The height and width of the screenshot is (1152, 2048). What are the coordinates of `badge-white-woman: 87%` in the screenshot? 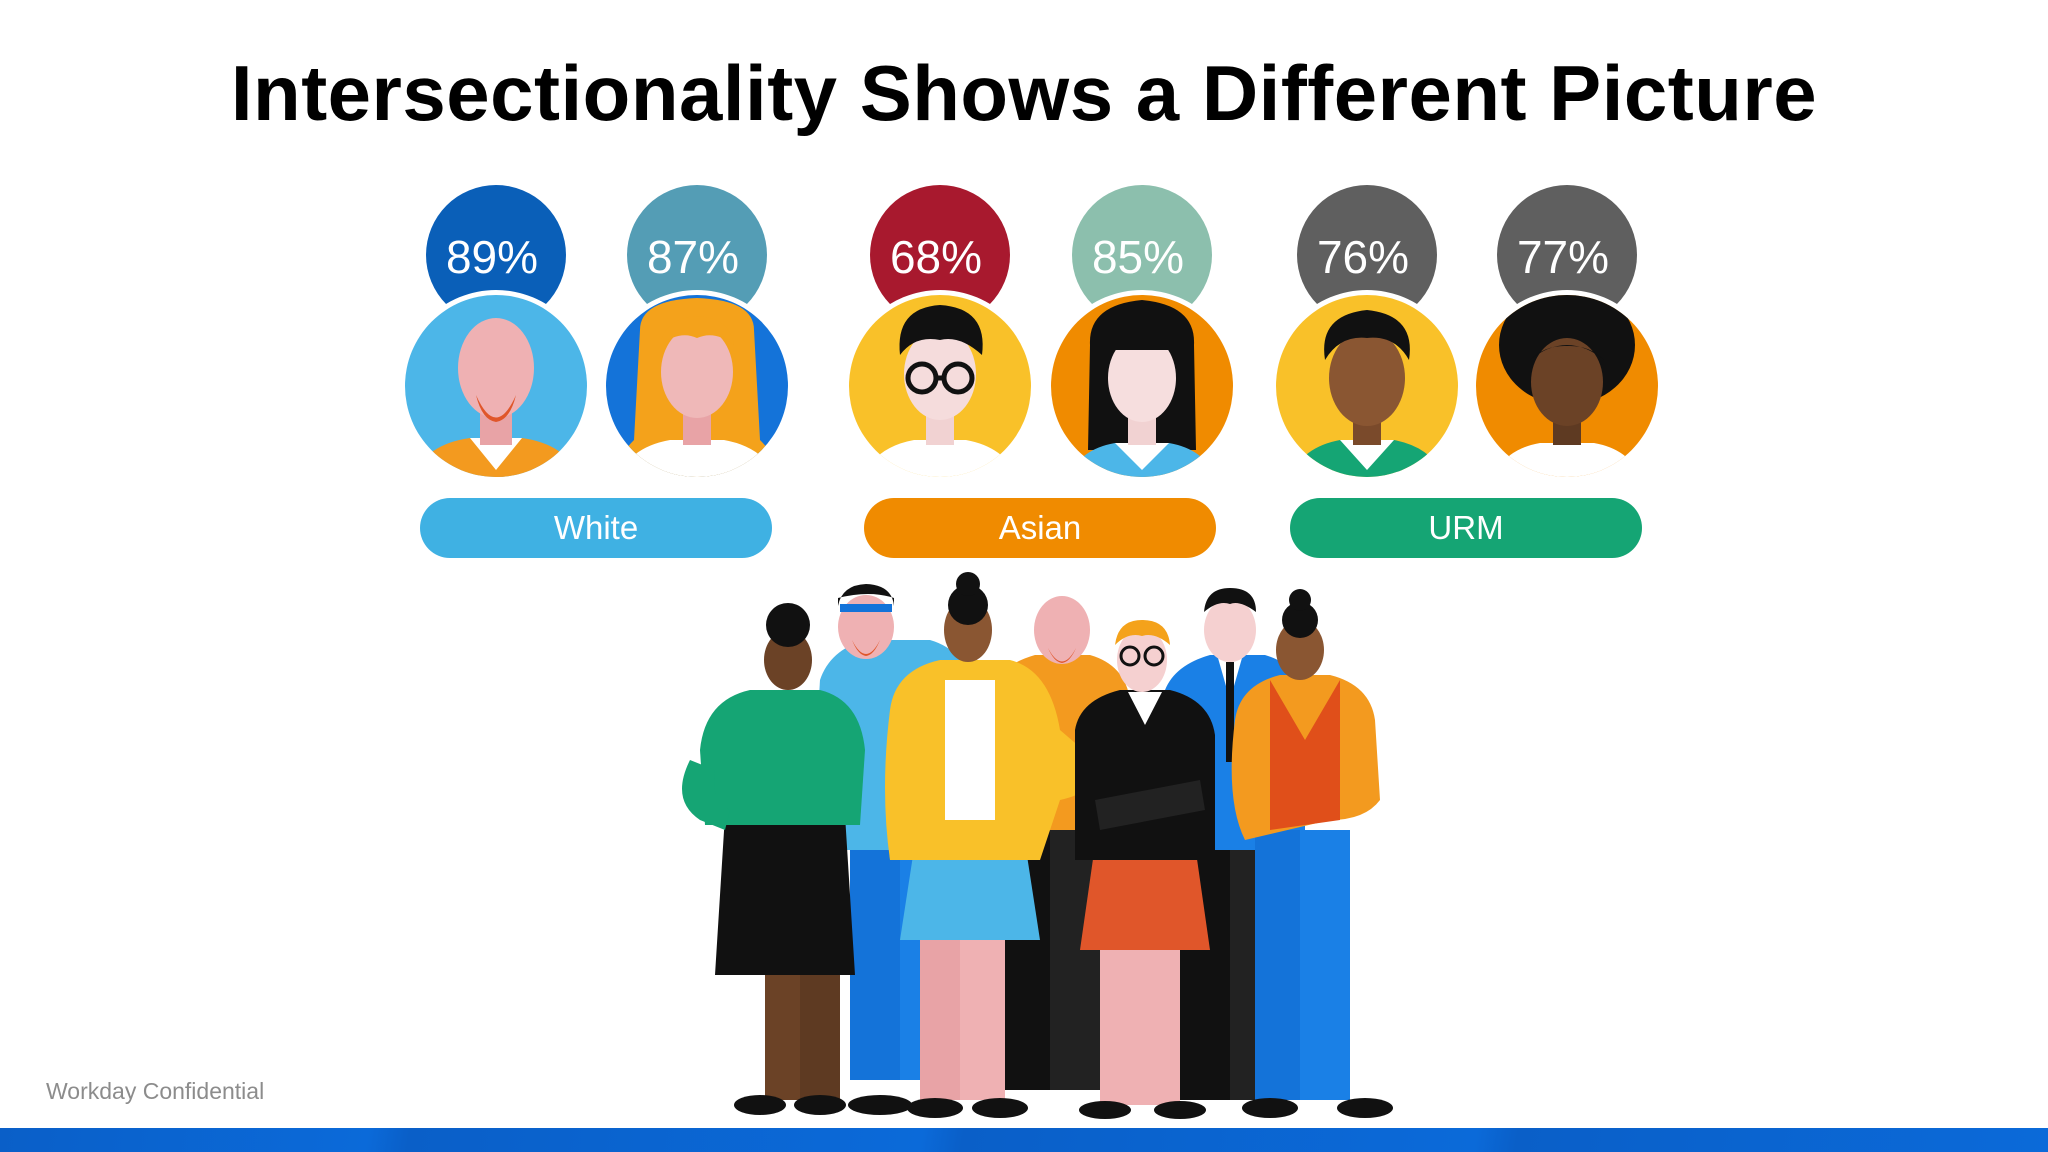 It's located at (697, 255).